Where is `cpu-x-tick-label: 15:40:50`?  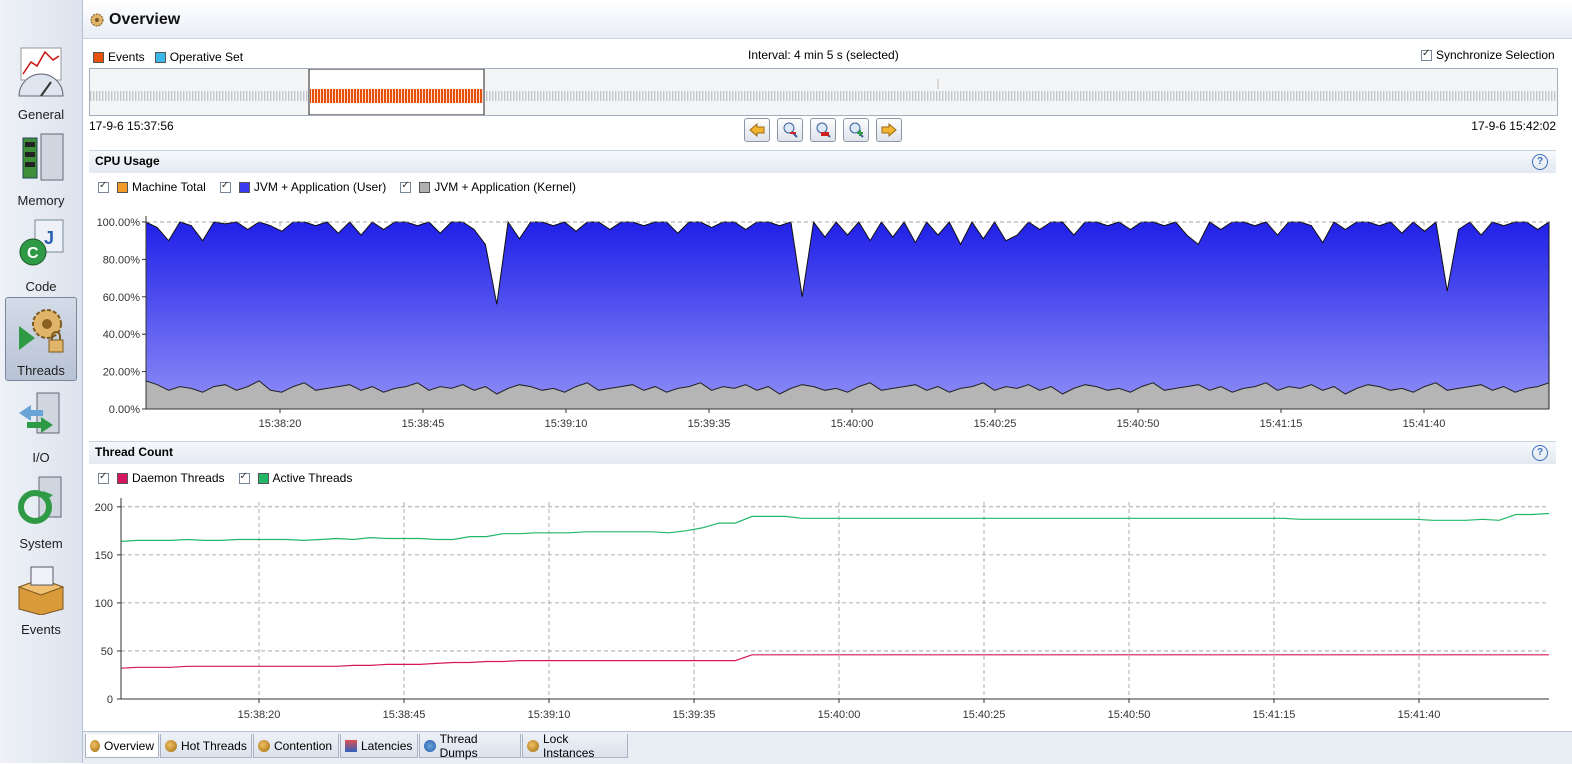
cpu-x-tick-label: 15:40:50 is located at coordinates (1138, 424).